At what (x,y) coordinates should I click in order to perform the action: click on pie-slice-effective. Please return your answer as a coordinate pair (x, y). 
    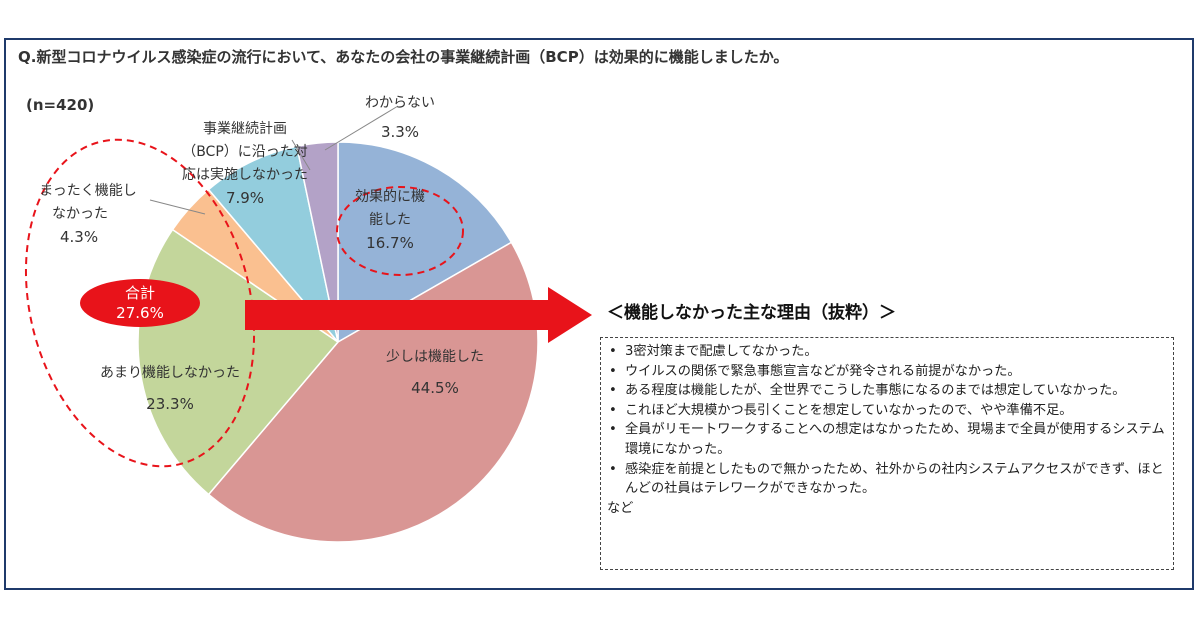
    Looking at the image, I should click on (425, 242).